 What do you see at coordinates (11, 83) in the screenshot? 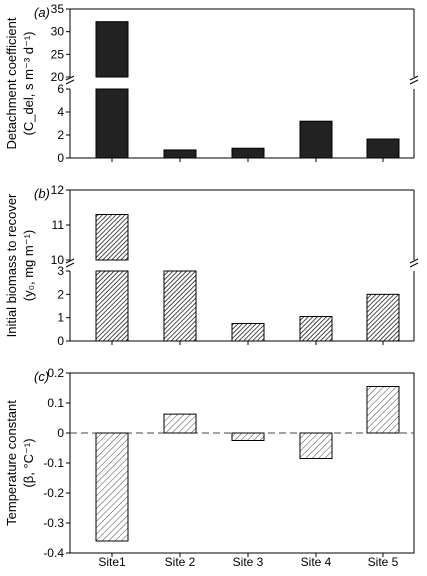
I see `y-axis-label-line1: Detachment coefficient` at bounding box center [11, 83].